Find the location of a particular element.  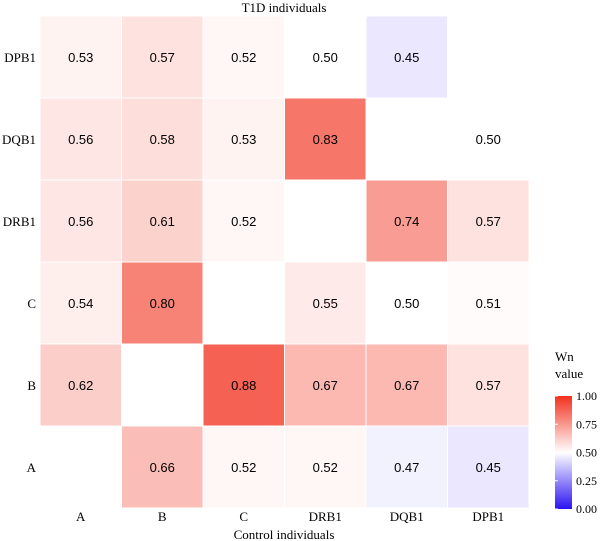

y-tick-label: C is located at coordinates (31, 303).